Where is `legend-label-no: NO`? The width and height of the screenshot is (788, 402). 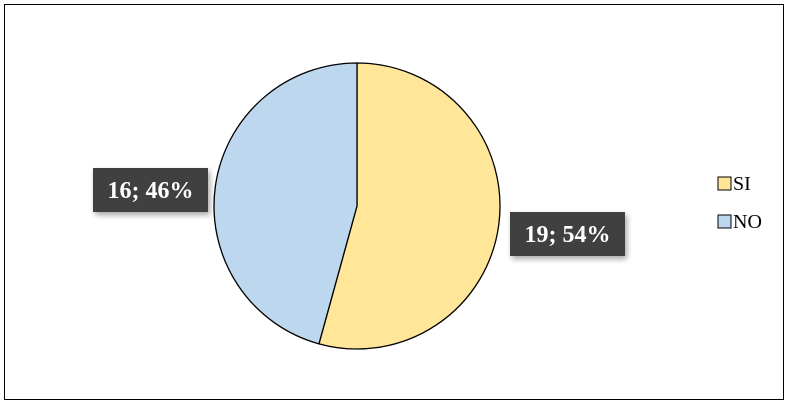 legend-label-no: NO is located at coordinates (747, 222).